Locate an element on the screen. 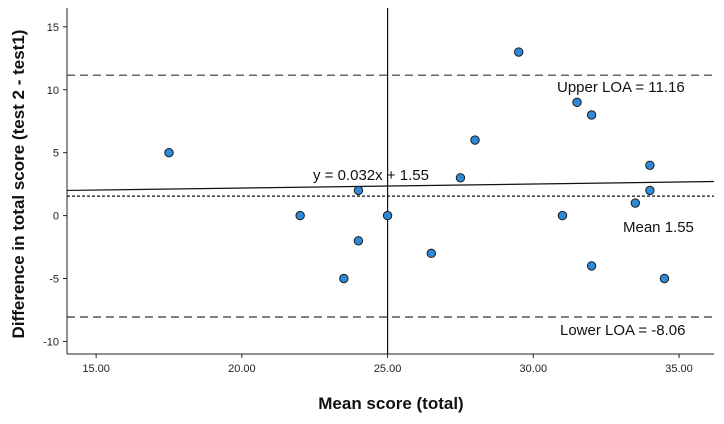 This screenshot has height=424, width=724. x-tick-label: 25.00 is located at coordinates (388, 369).